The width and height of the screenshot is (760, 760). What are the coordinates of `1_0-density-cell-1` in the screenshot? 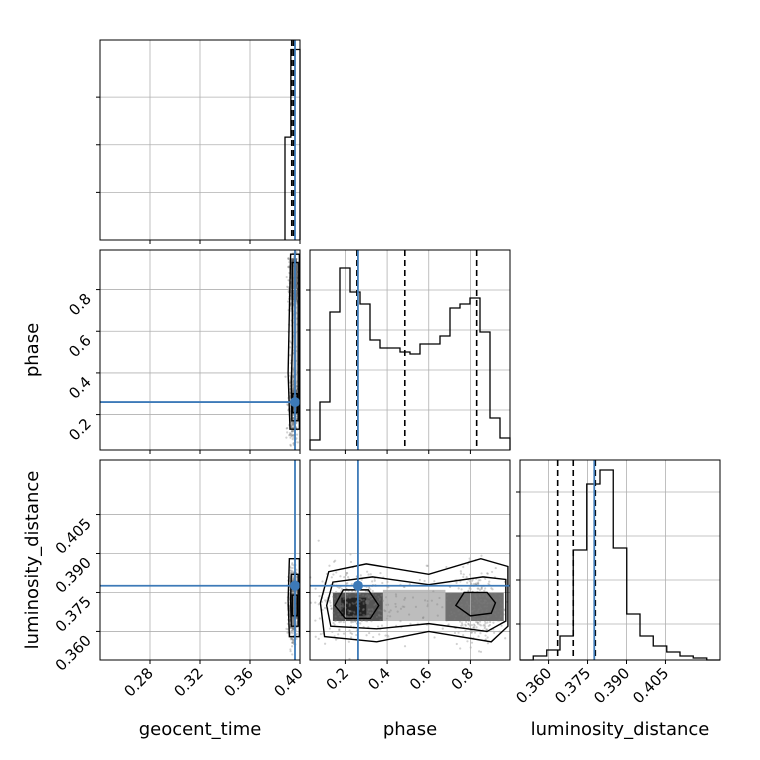 It's located at (294, 279).